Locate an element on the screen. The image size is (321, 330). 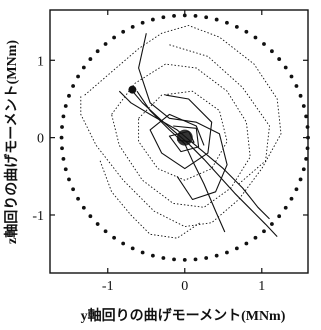
y-axis-label: z軸回りの曲げモーメント(MNm) is located at coordinates (11, 142).